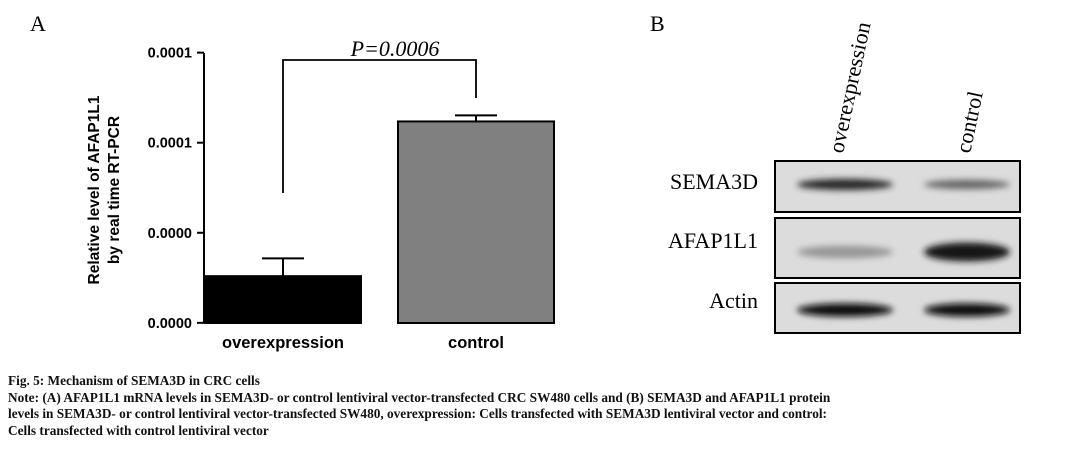 This screenshot has height=461, width=1065. Describe the element at coordinates (968, 122) in the screenshot. I see `lane-label-control: control` at that location.